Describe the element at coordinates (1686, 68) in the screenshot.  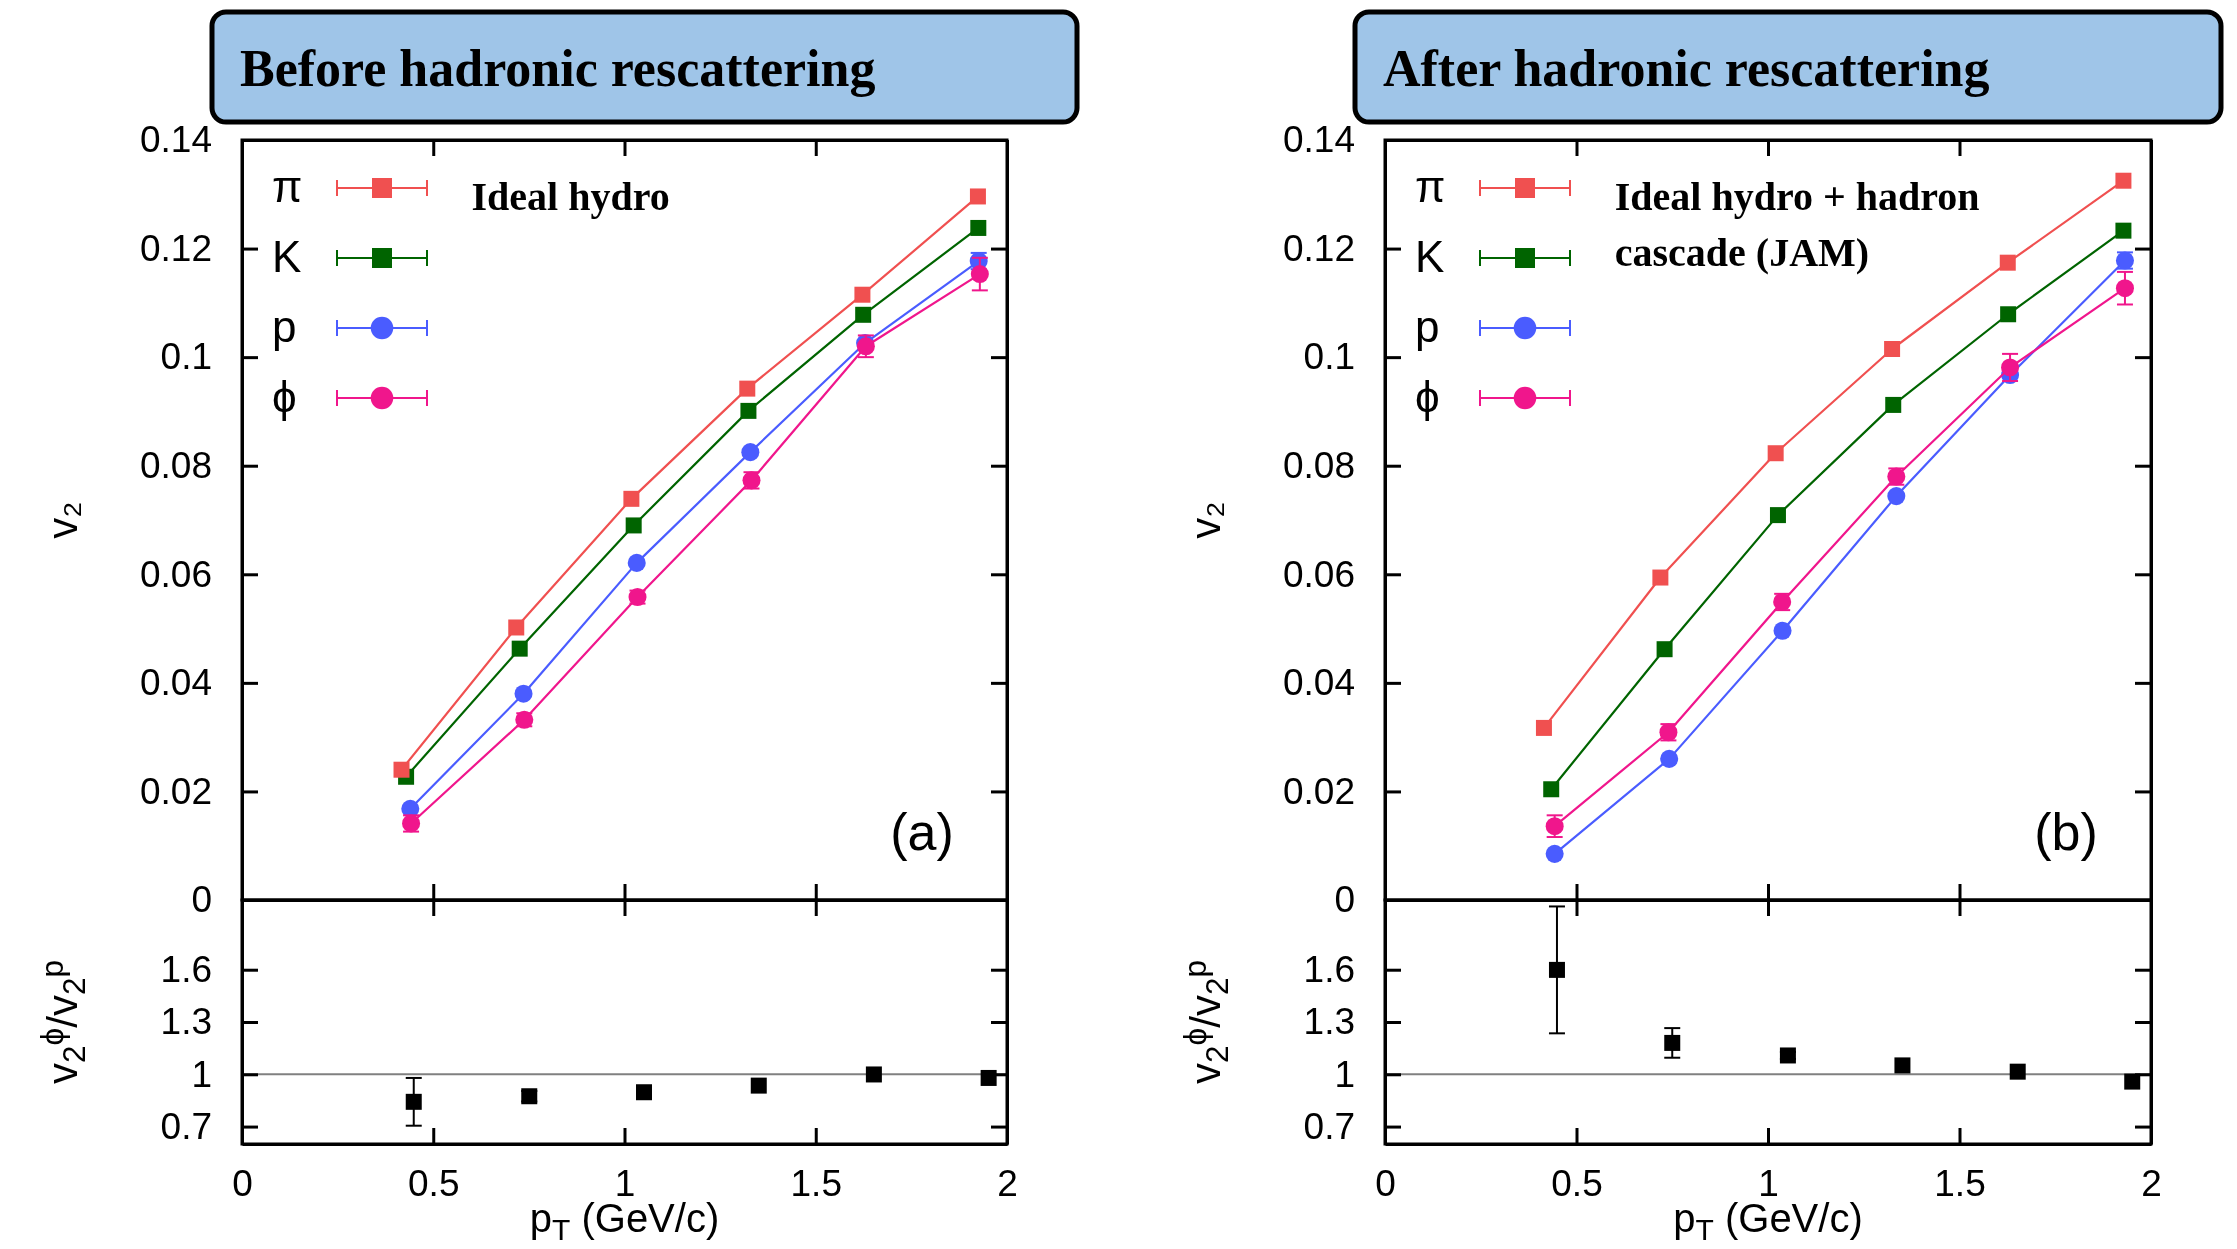
I see `chart-title: After hadronic rescattering` at that location.